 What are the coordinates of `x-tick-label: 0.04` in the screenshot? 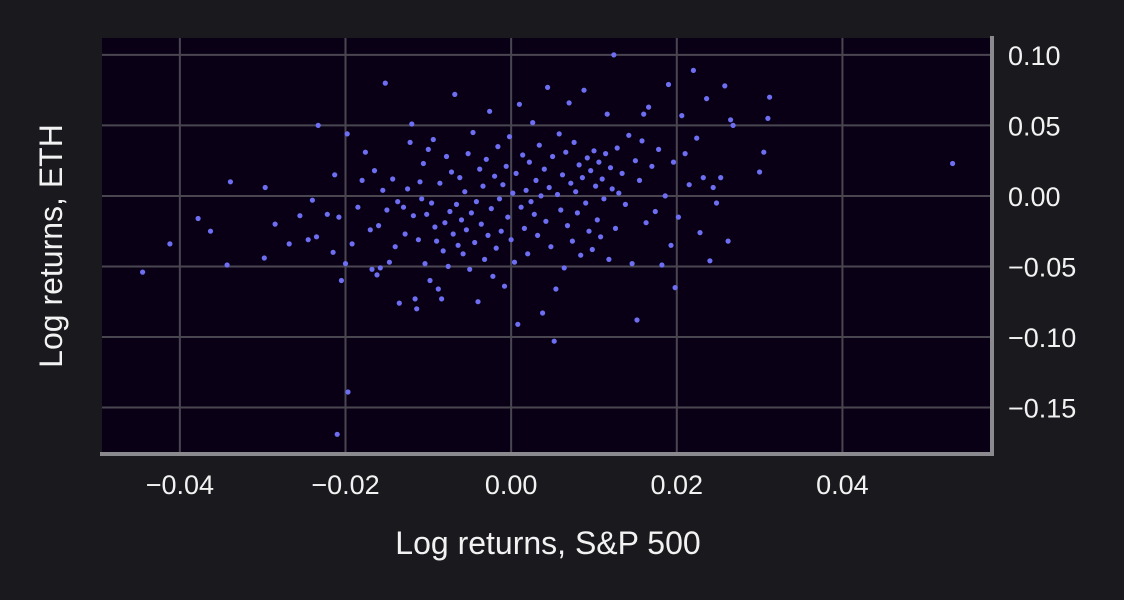 It's located at (842, 485).